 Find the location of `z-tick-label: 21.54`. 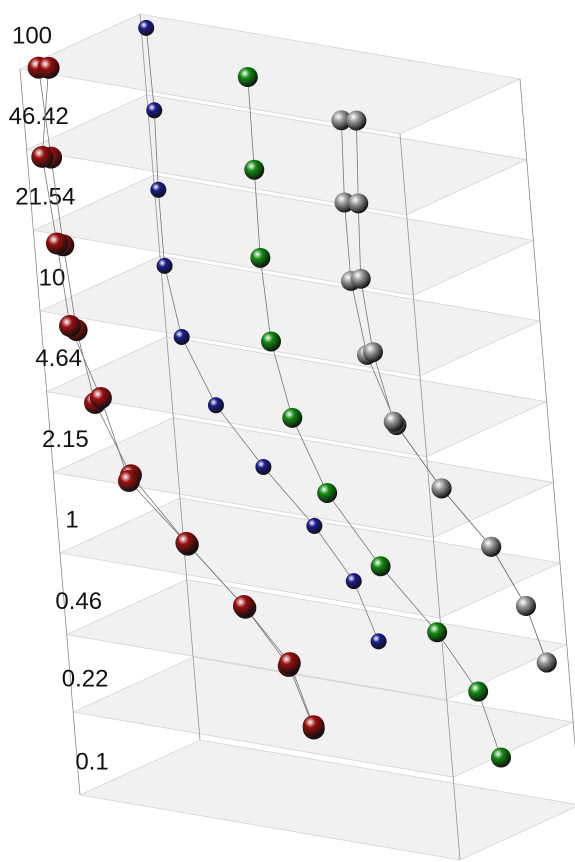

z-tick-label: 21.54 is located at coordinates (45, 197).